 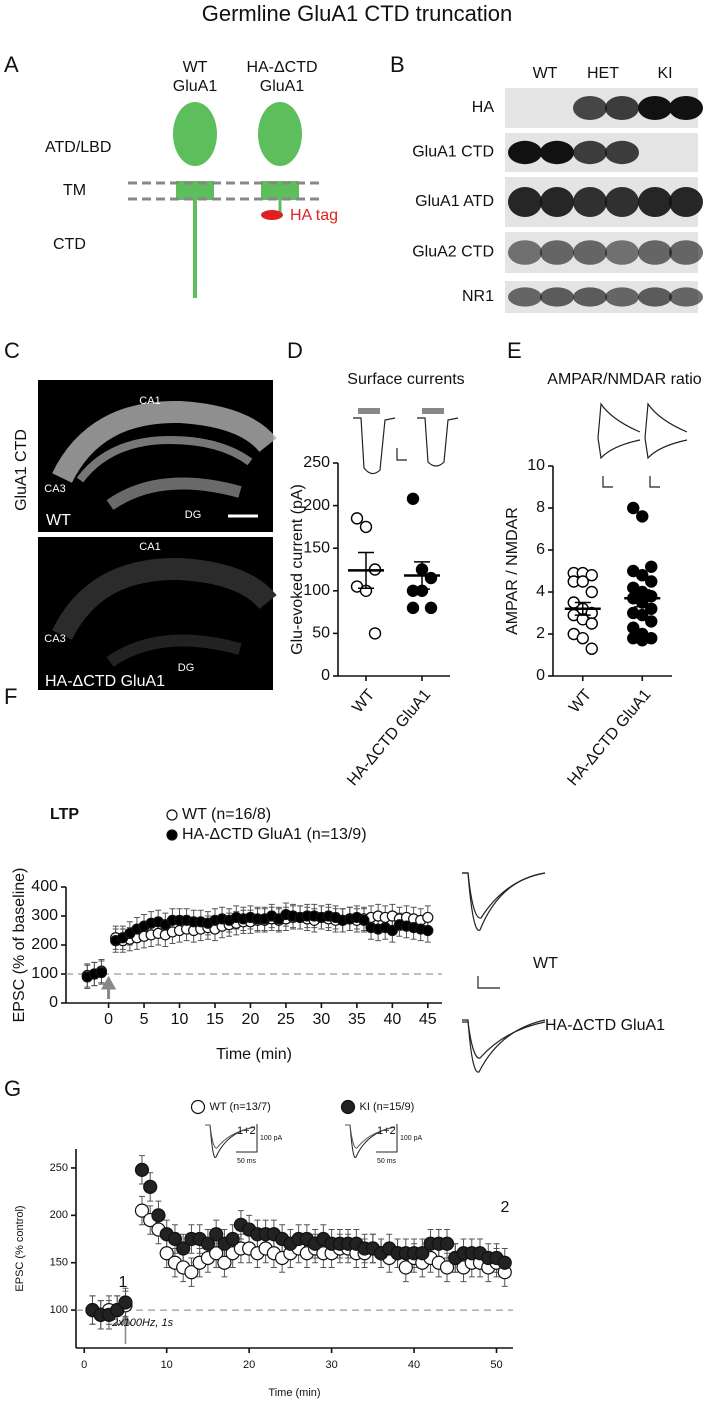 What do you see at coordinates (428, 1019) in the screenshot?
I see `x-tick-label: 45` at bounding box center [428, 1019].